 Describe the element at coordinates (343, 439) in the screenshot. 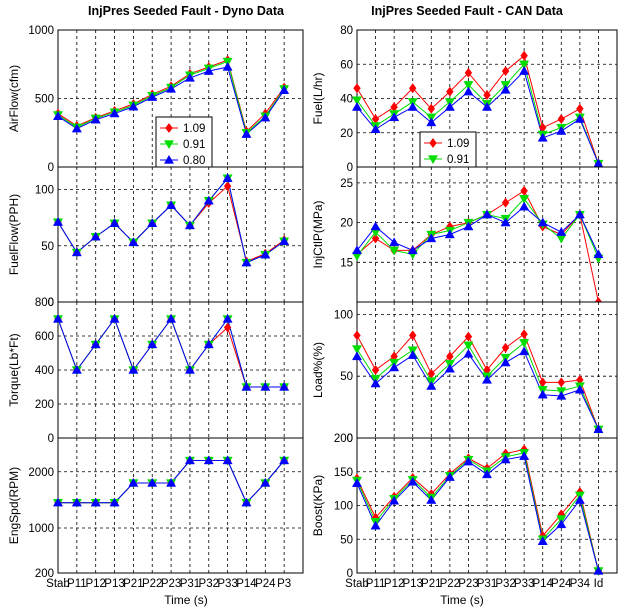

I see `right-boost-ytick-label: 200` at that location.